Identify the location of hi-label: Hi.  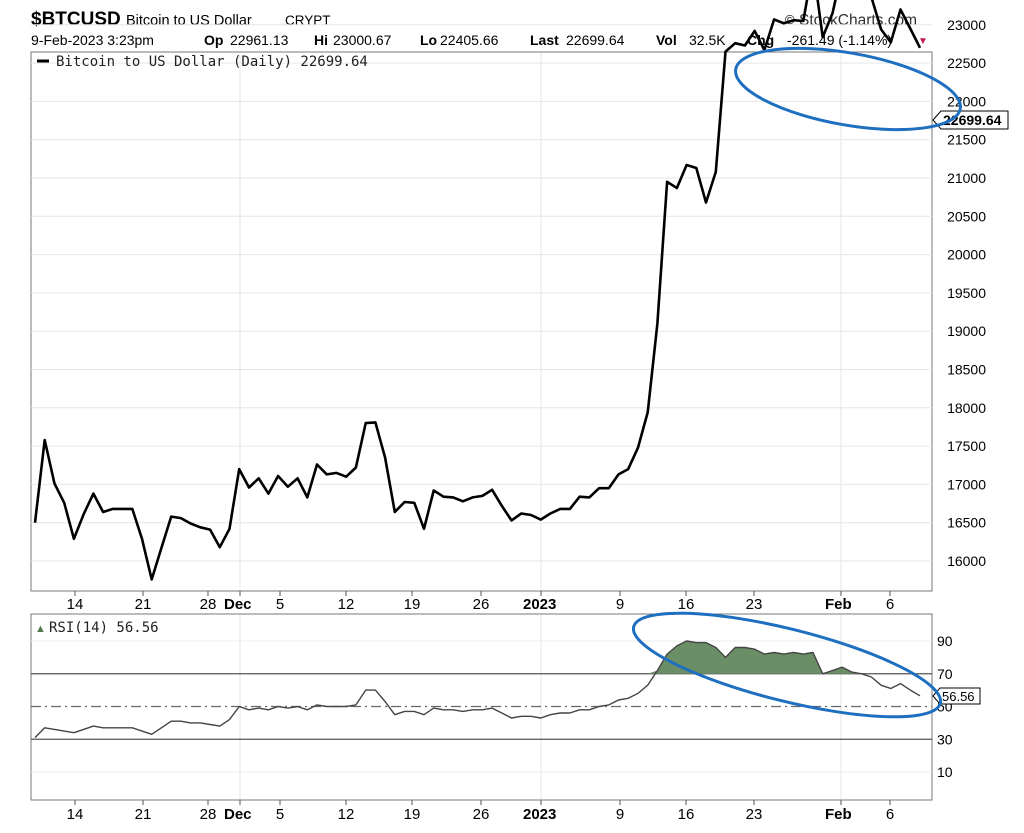
(321, 40).